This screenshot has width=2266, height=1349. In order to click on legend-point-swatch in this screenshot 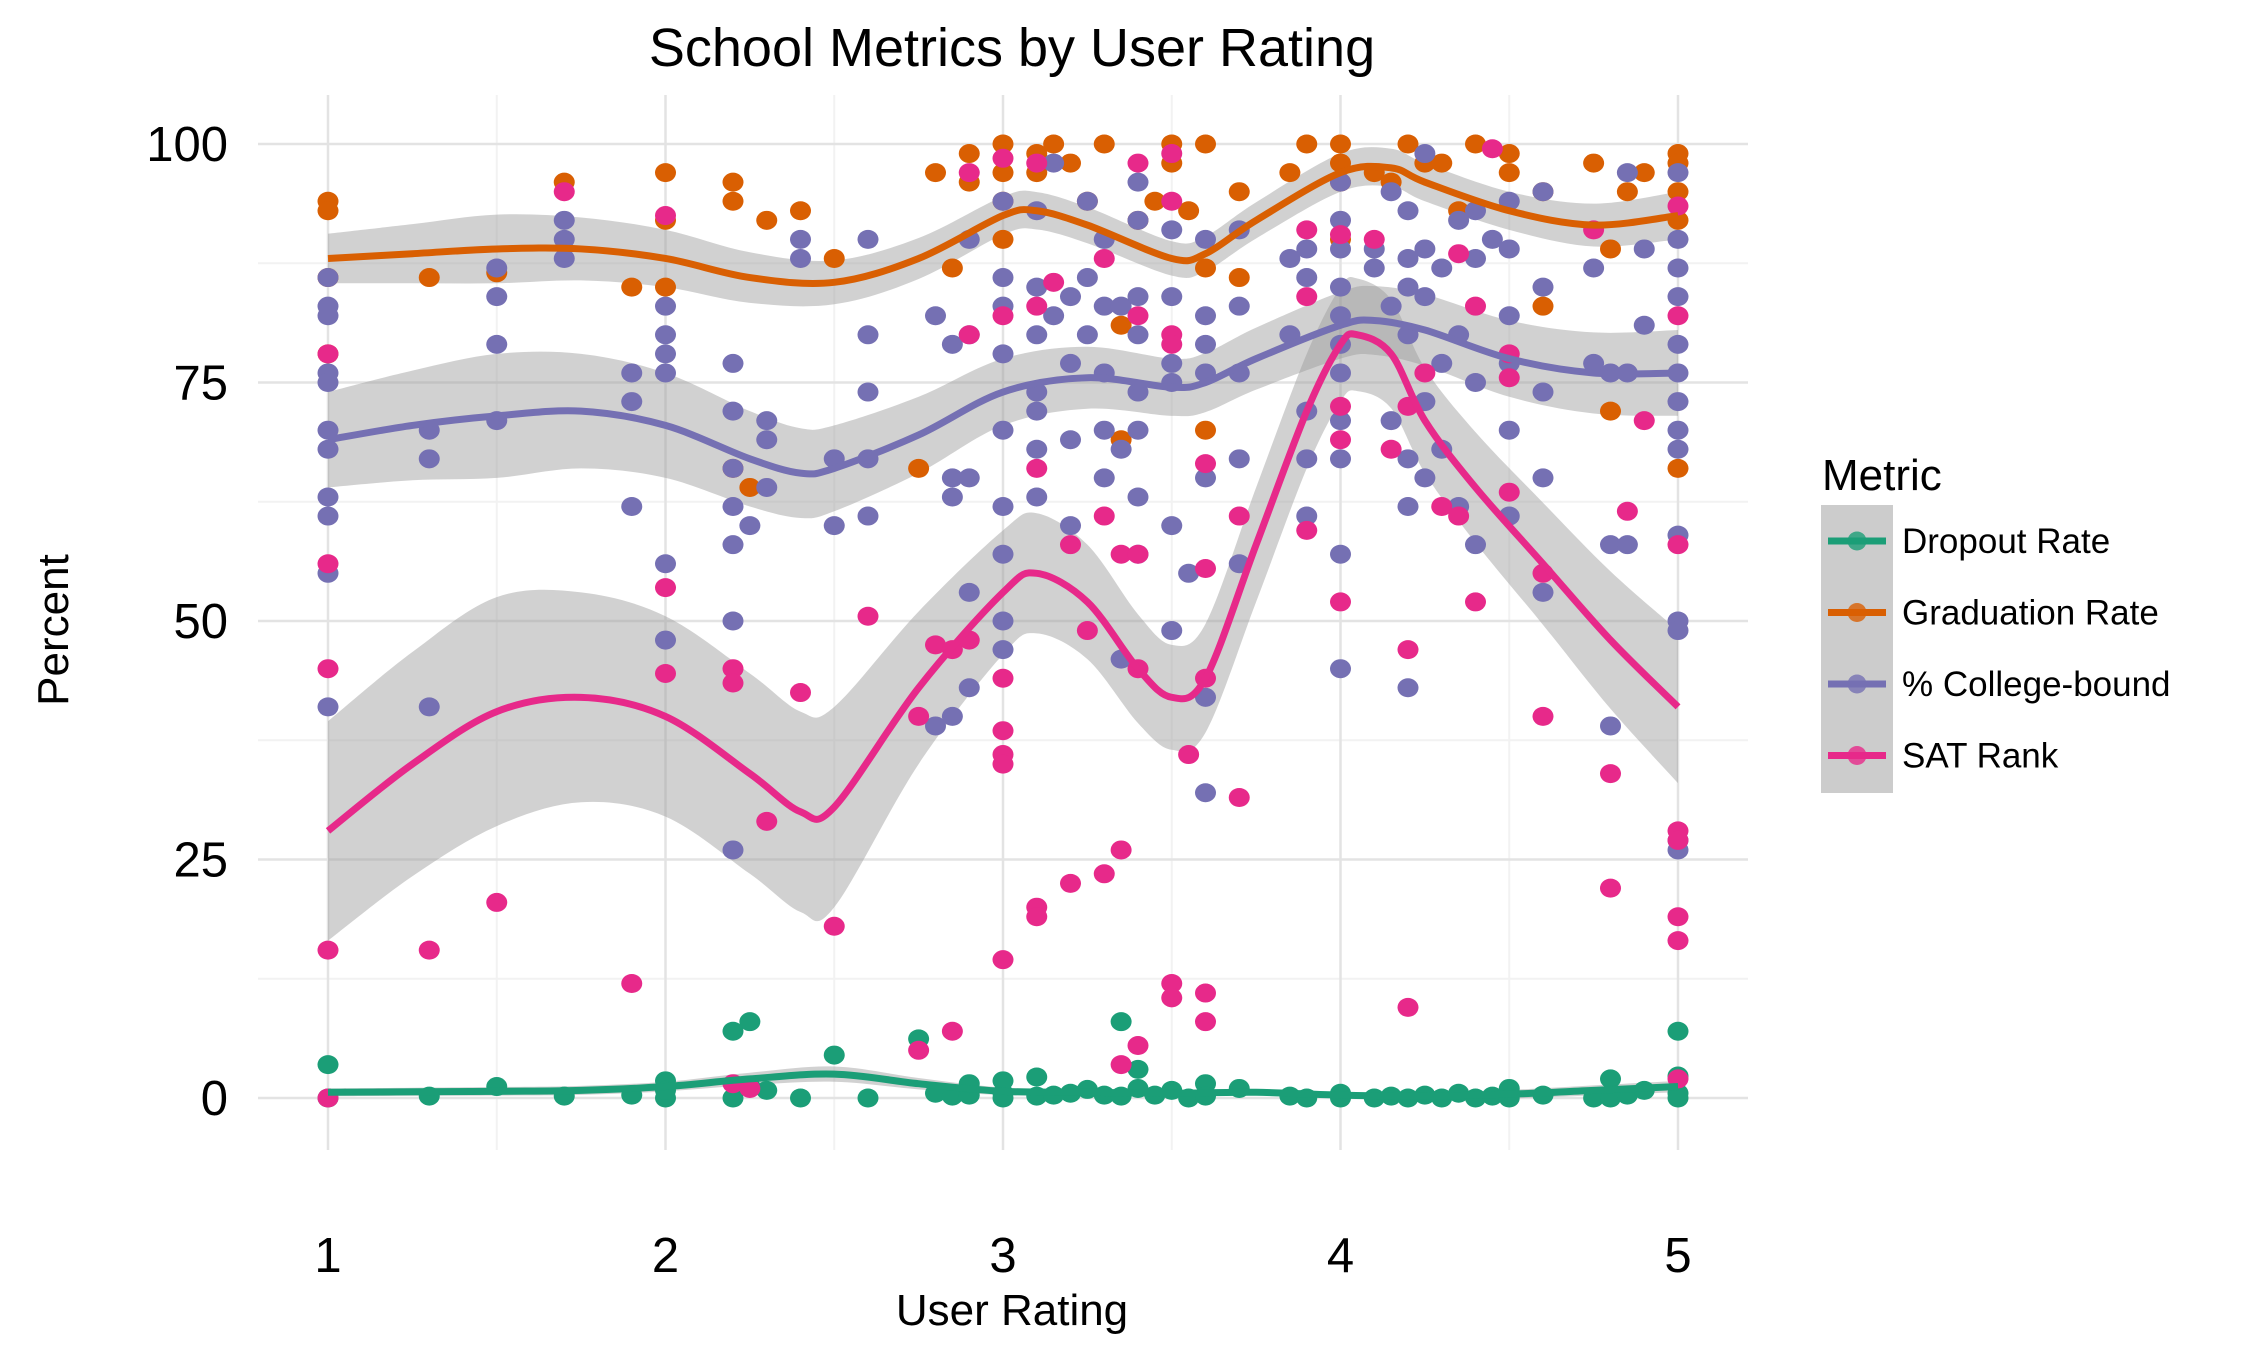, I will do `click(1857, 541)`.